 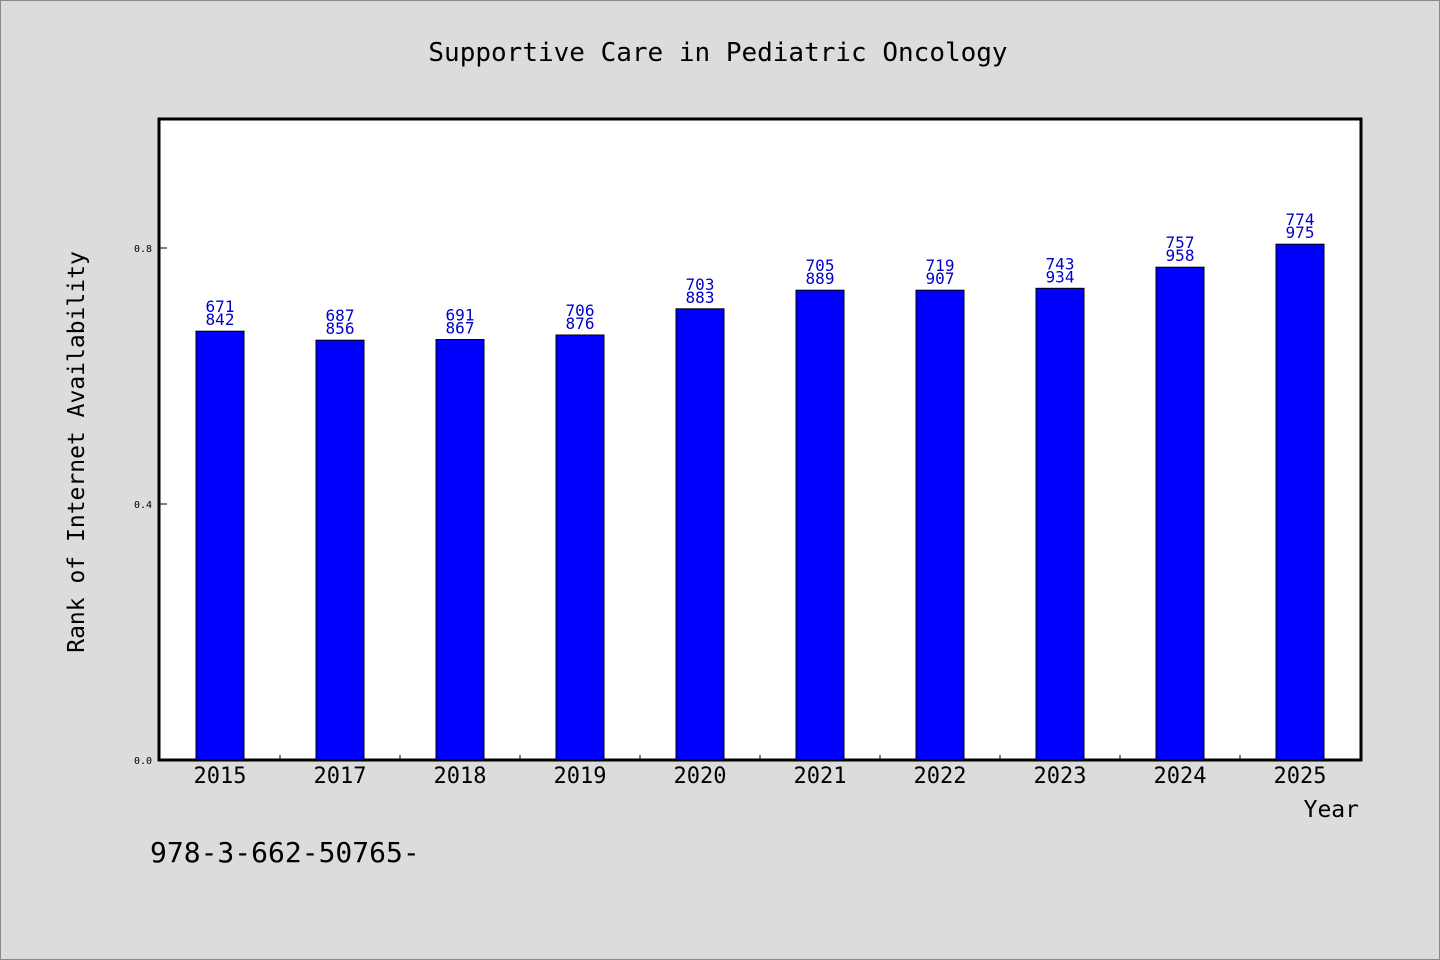 I want to click on bar-2021, so click(x=820, y=525).